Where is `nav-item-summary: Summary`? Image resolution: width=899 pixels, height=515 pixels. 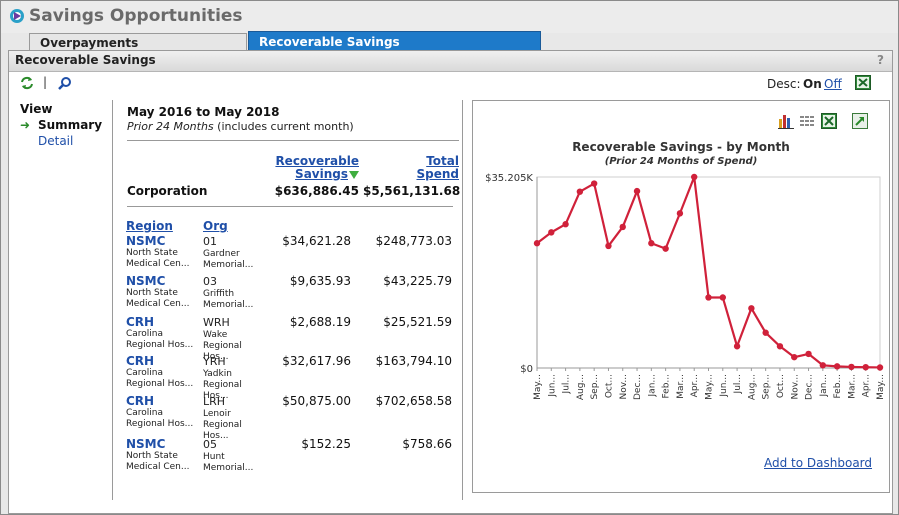
nav-item-summary: Summary is located at coordinates (70, 125).